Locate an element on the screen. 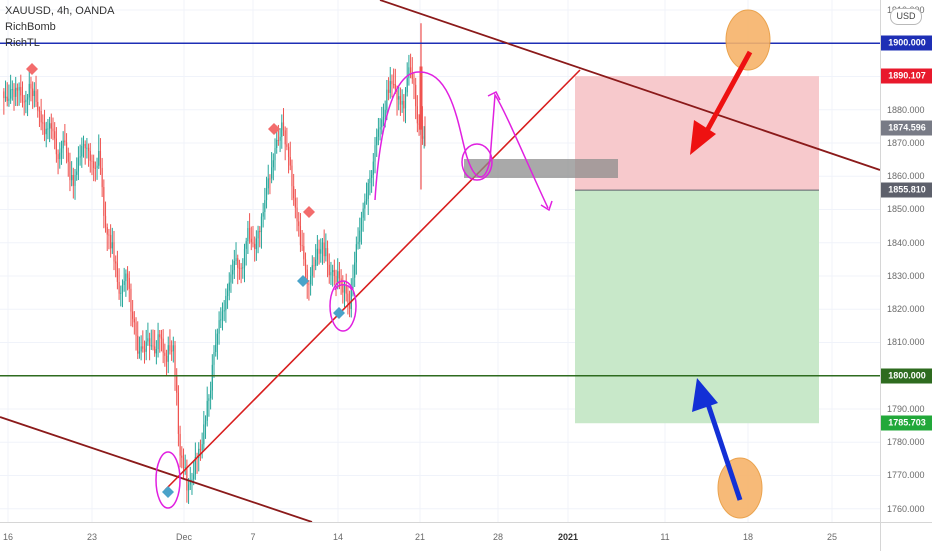  projection-path is located at coordinates (461, 140).